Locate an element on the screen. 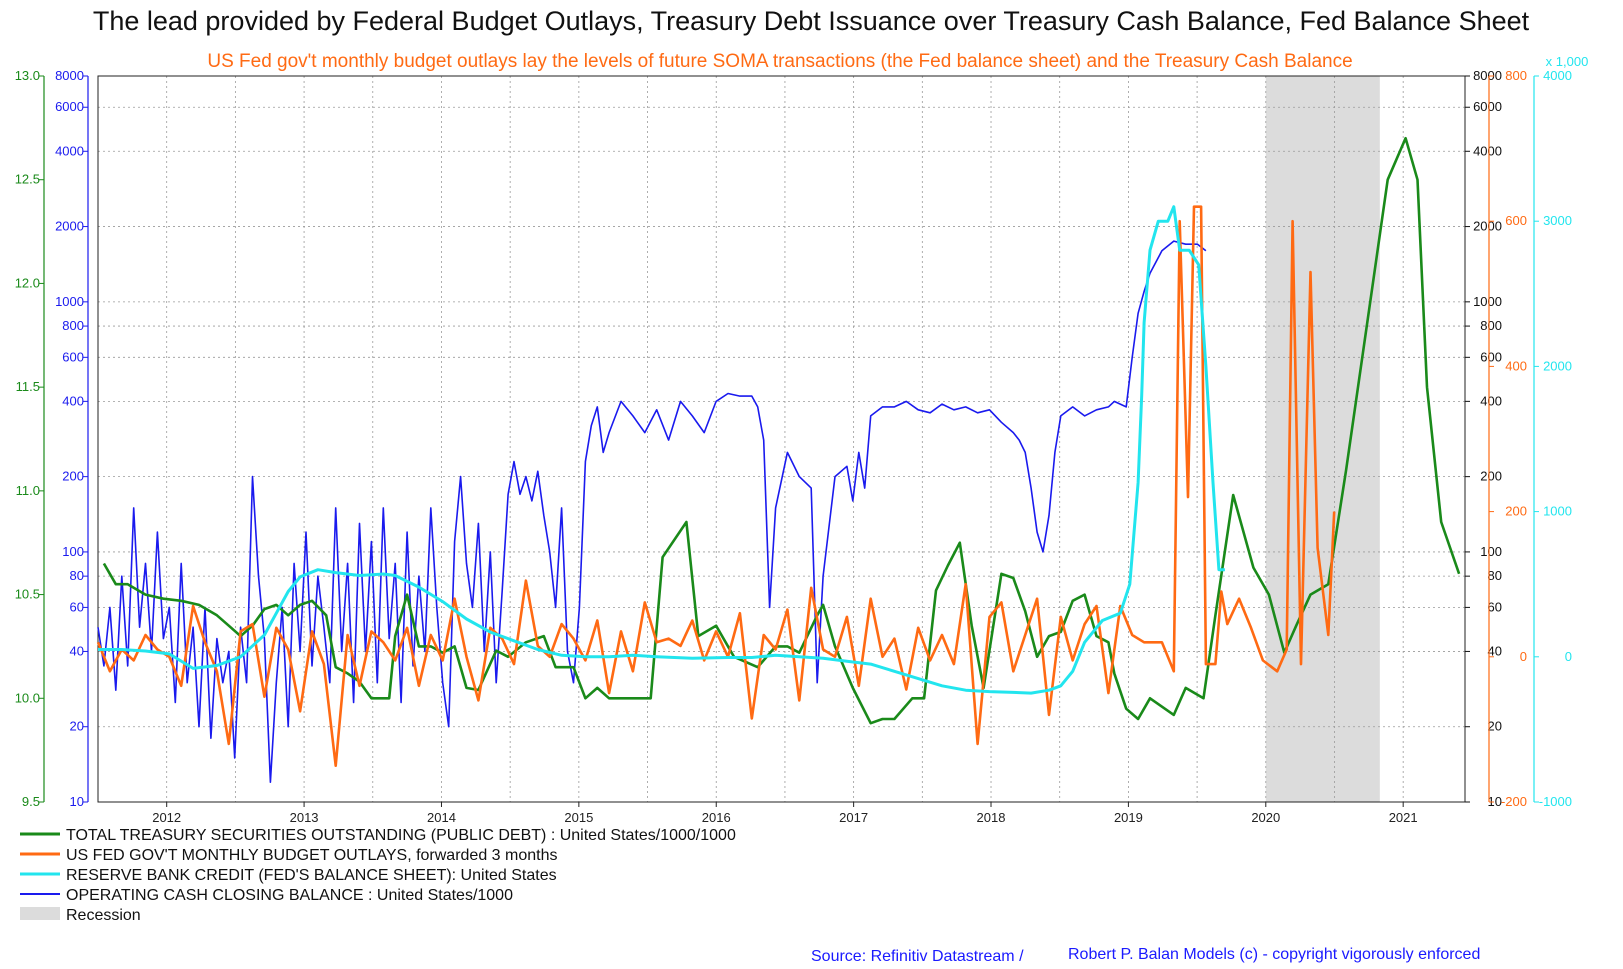 This screenshot has width=1623, height=969. recession-band-layer is located at coordinates (1322, 439).